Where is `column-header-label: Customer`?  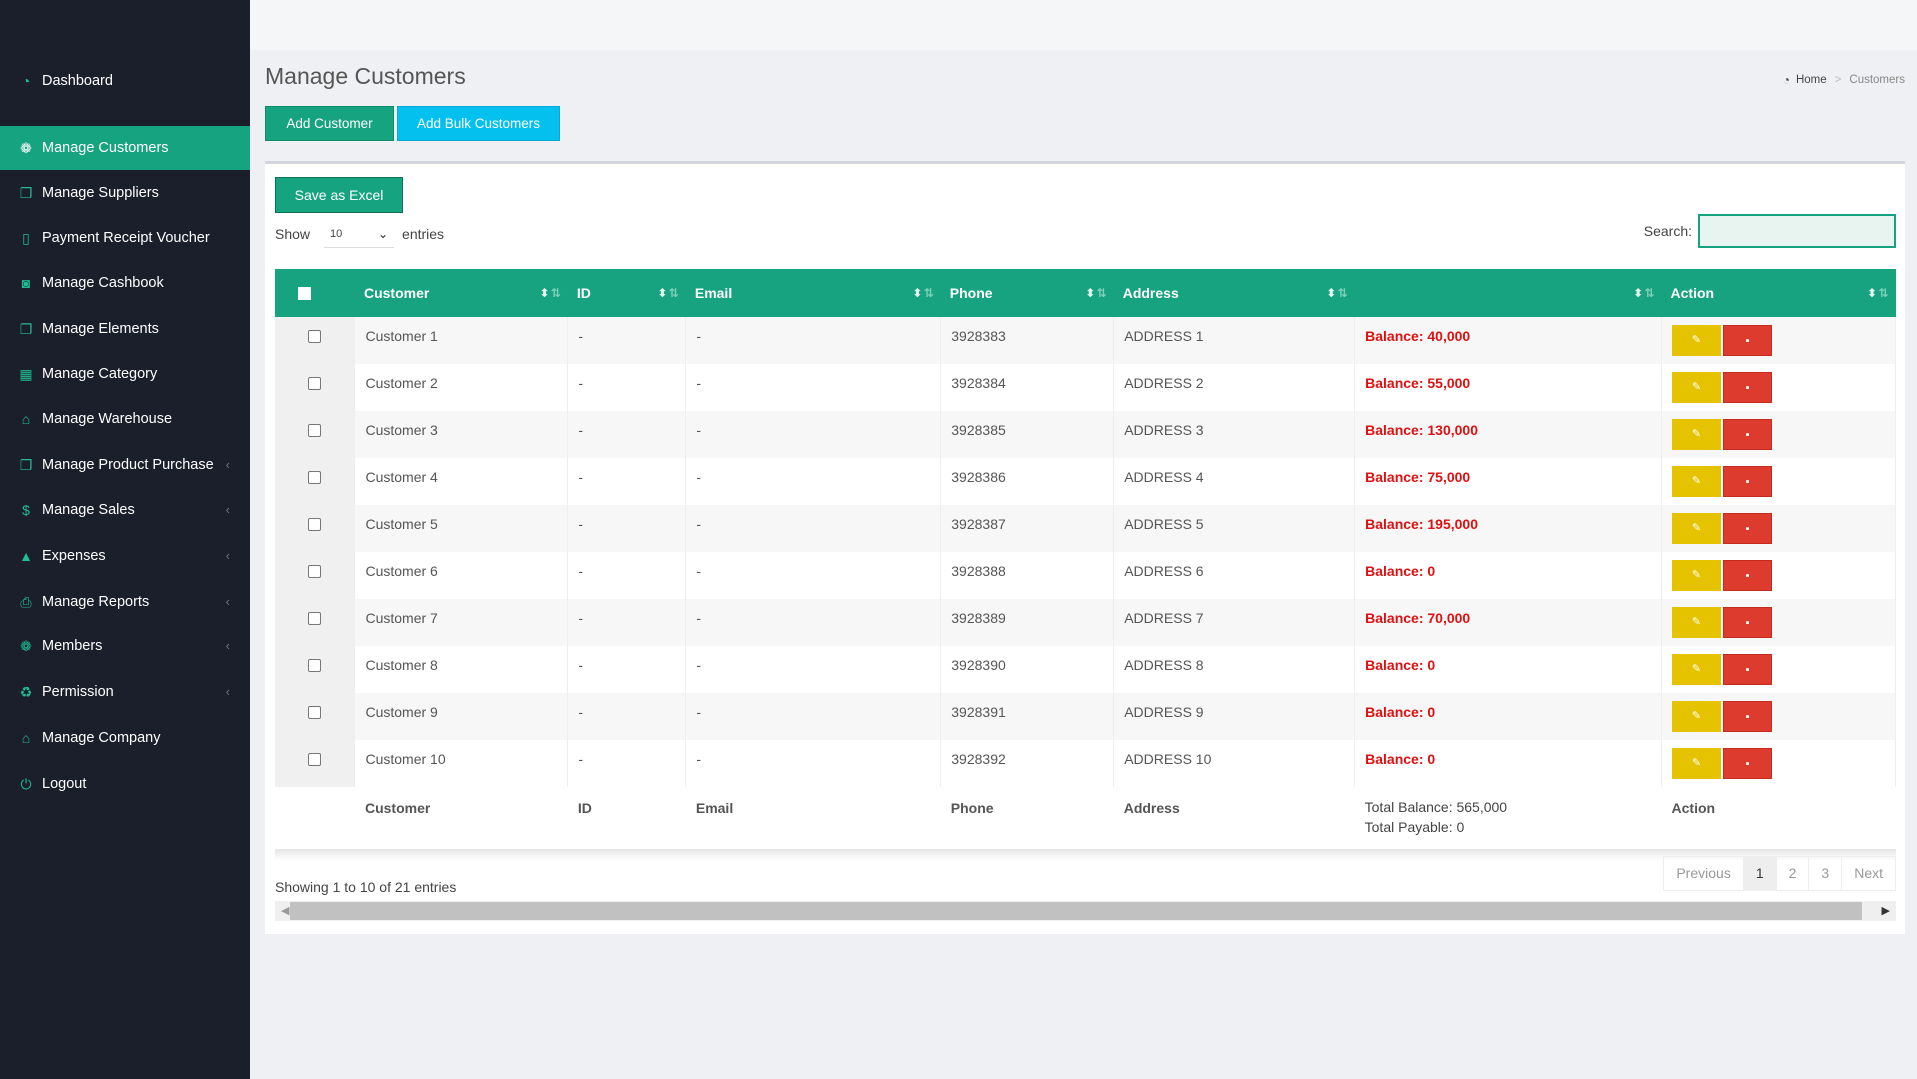 column-header-label: Customer is located at coordinates (396, 293).